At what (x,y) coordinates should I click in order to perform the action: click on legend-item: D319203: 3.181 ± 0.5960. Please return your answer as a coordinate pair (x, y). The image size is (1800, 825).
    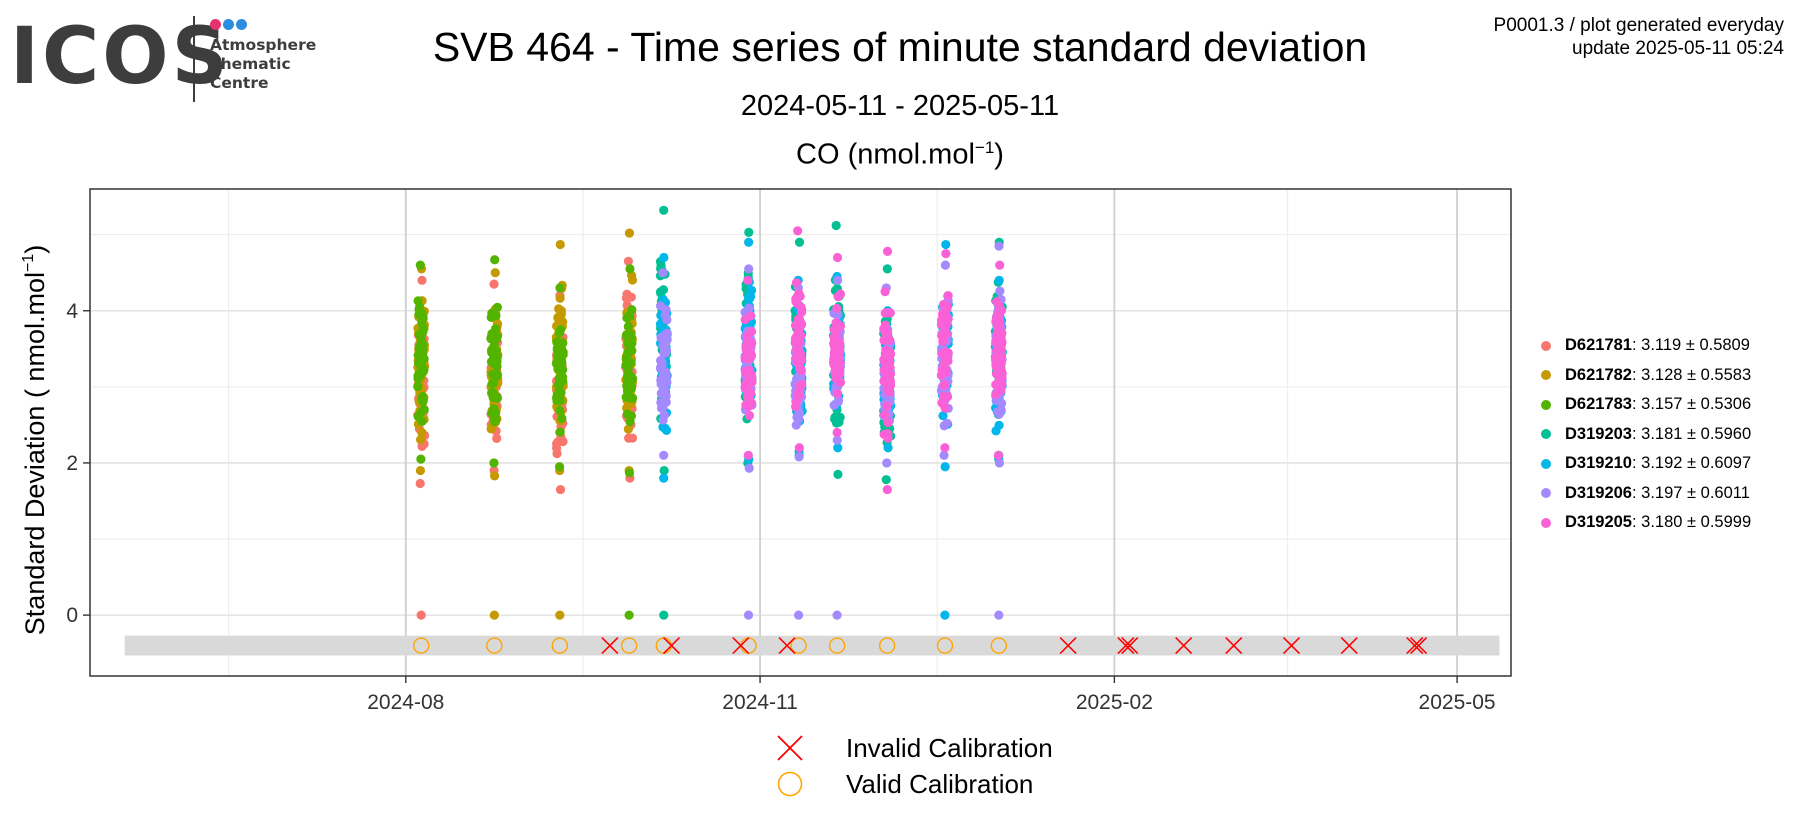
    Looking at the image, I should click on (1646, 435).